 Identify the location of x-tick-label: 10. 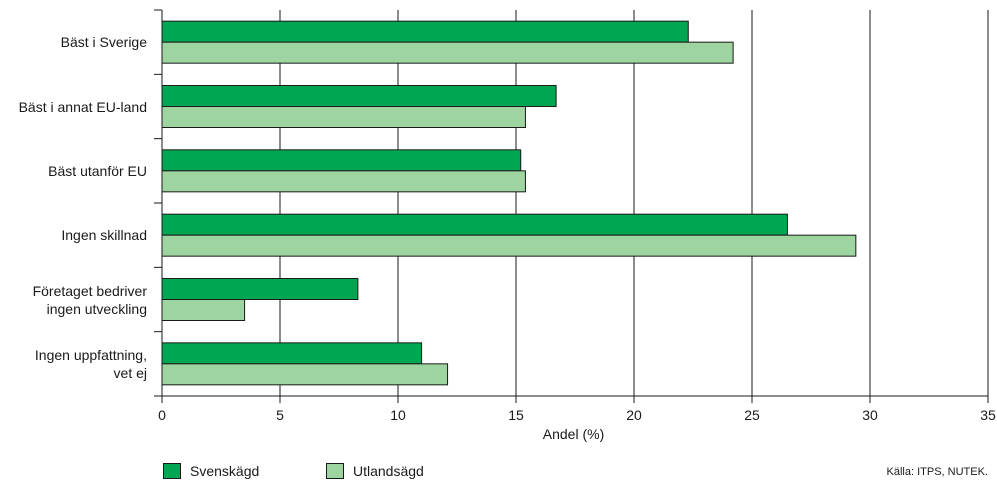
(398, 415).